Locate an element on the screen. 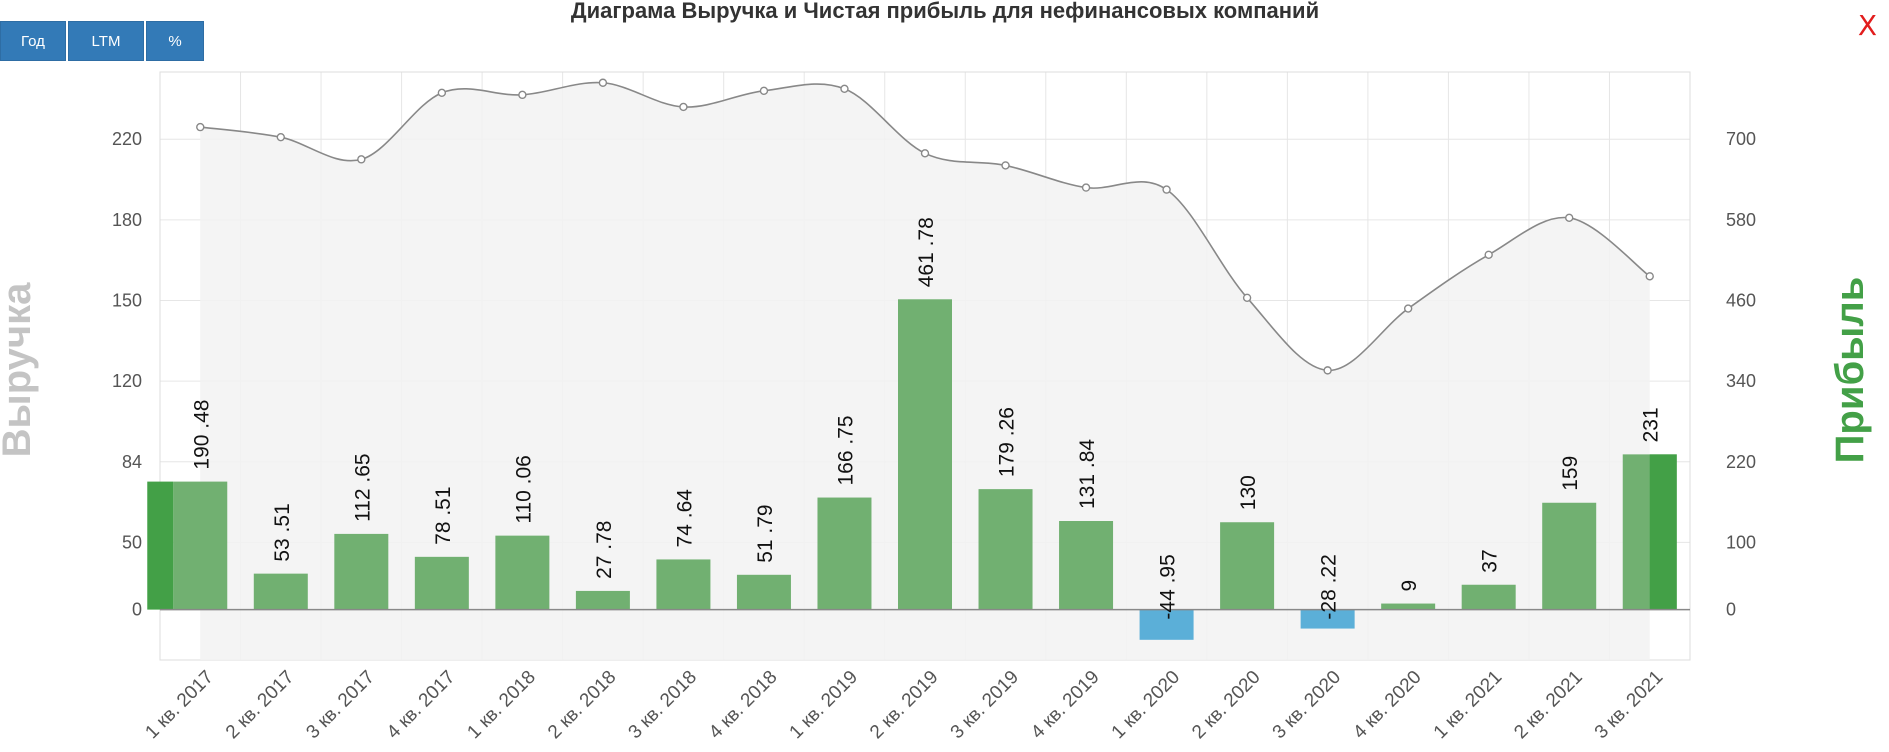 This screenshot has height=752, width=1889. left-axis-title: Выручка is located at coordinates (19, 369).